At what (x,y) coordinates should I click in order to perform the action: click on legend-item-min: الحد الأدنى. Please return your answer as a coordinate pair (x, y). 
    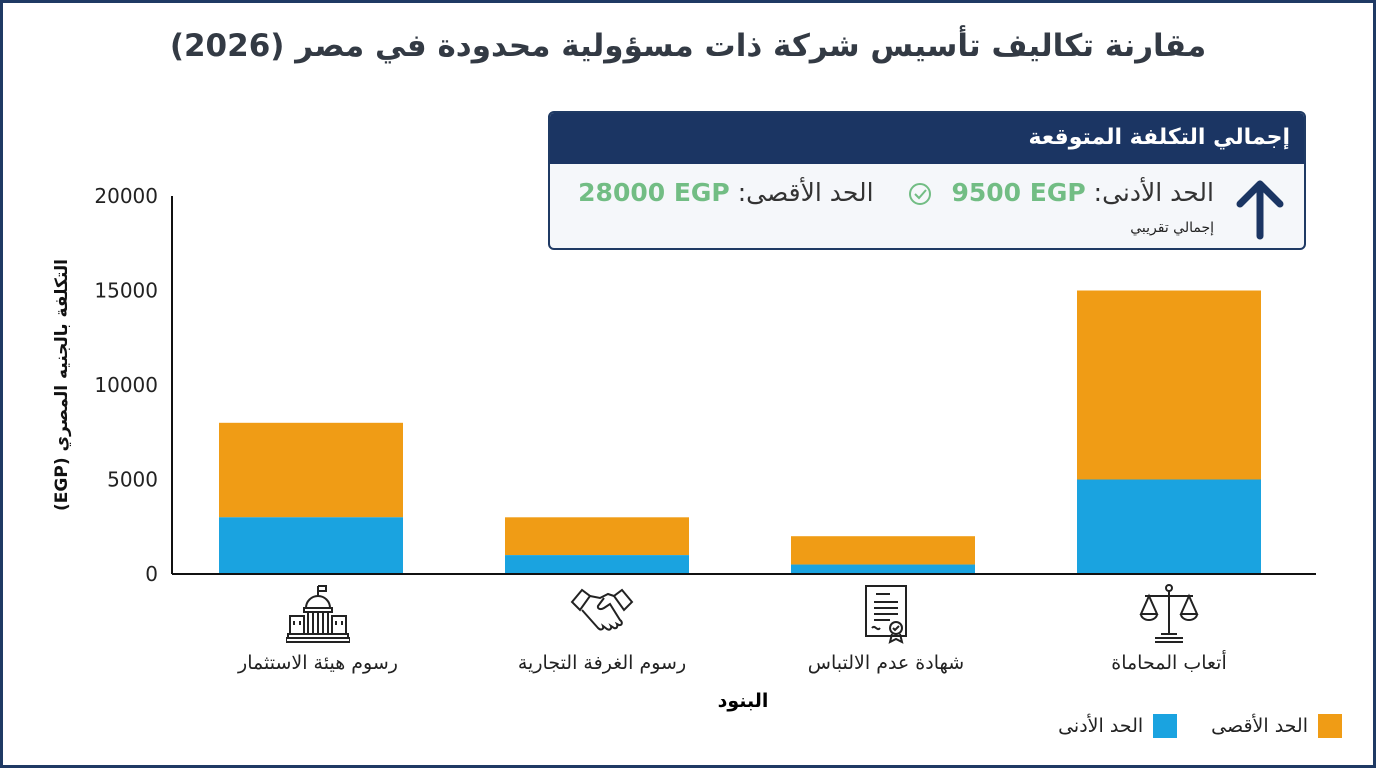
    Looking at the image, I should click on (1118, 726).